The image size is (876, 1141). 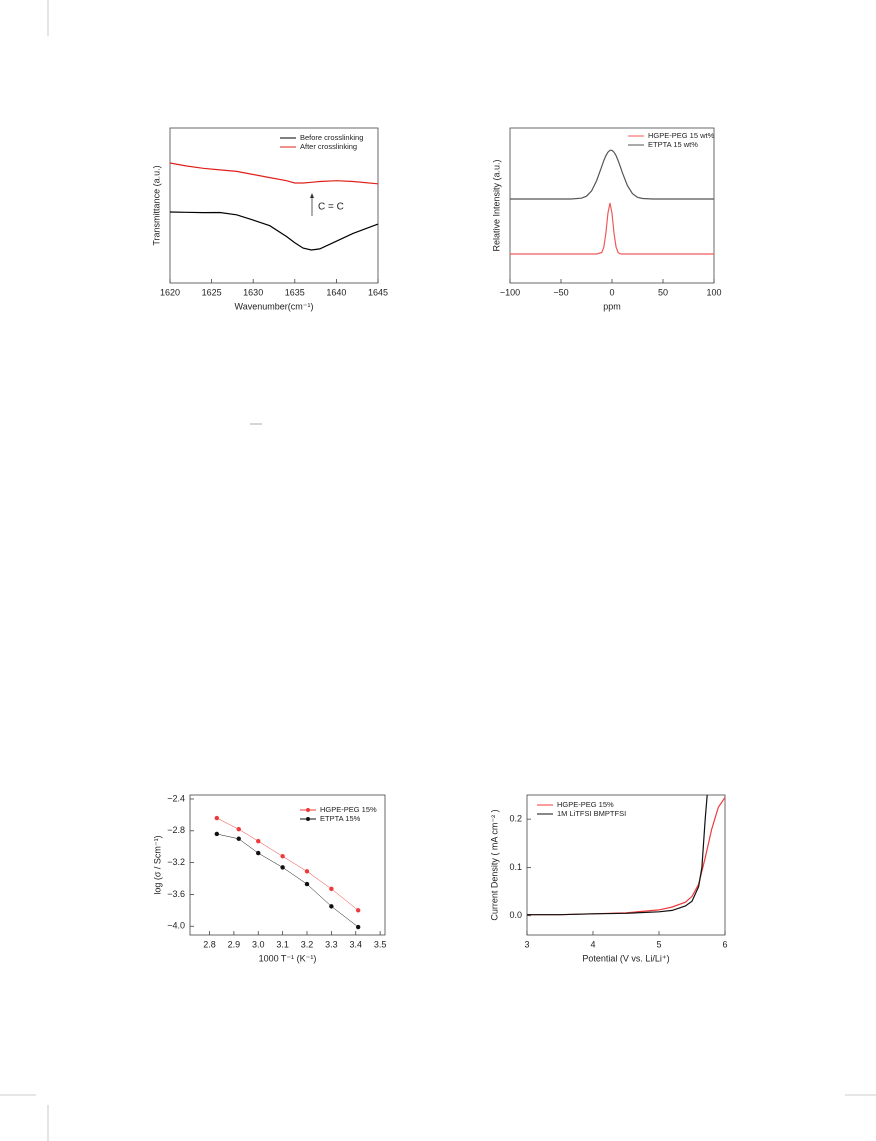 What do you see at coordinates (212, 292) in the screenshot?
I see `x-tick-label: 1625` at bounding box center [212, 292].